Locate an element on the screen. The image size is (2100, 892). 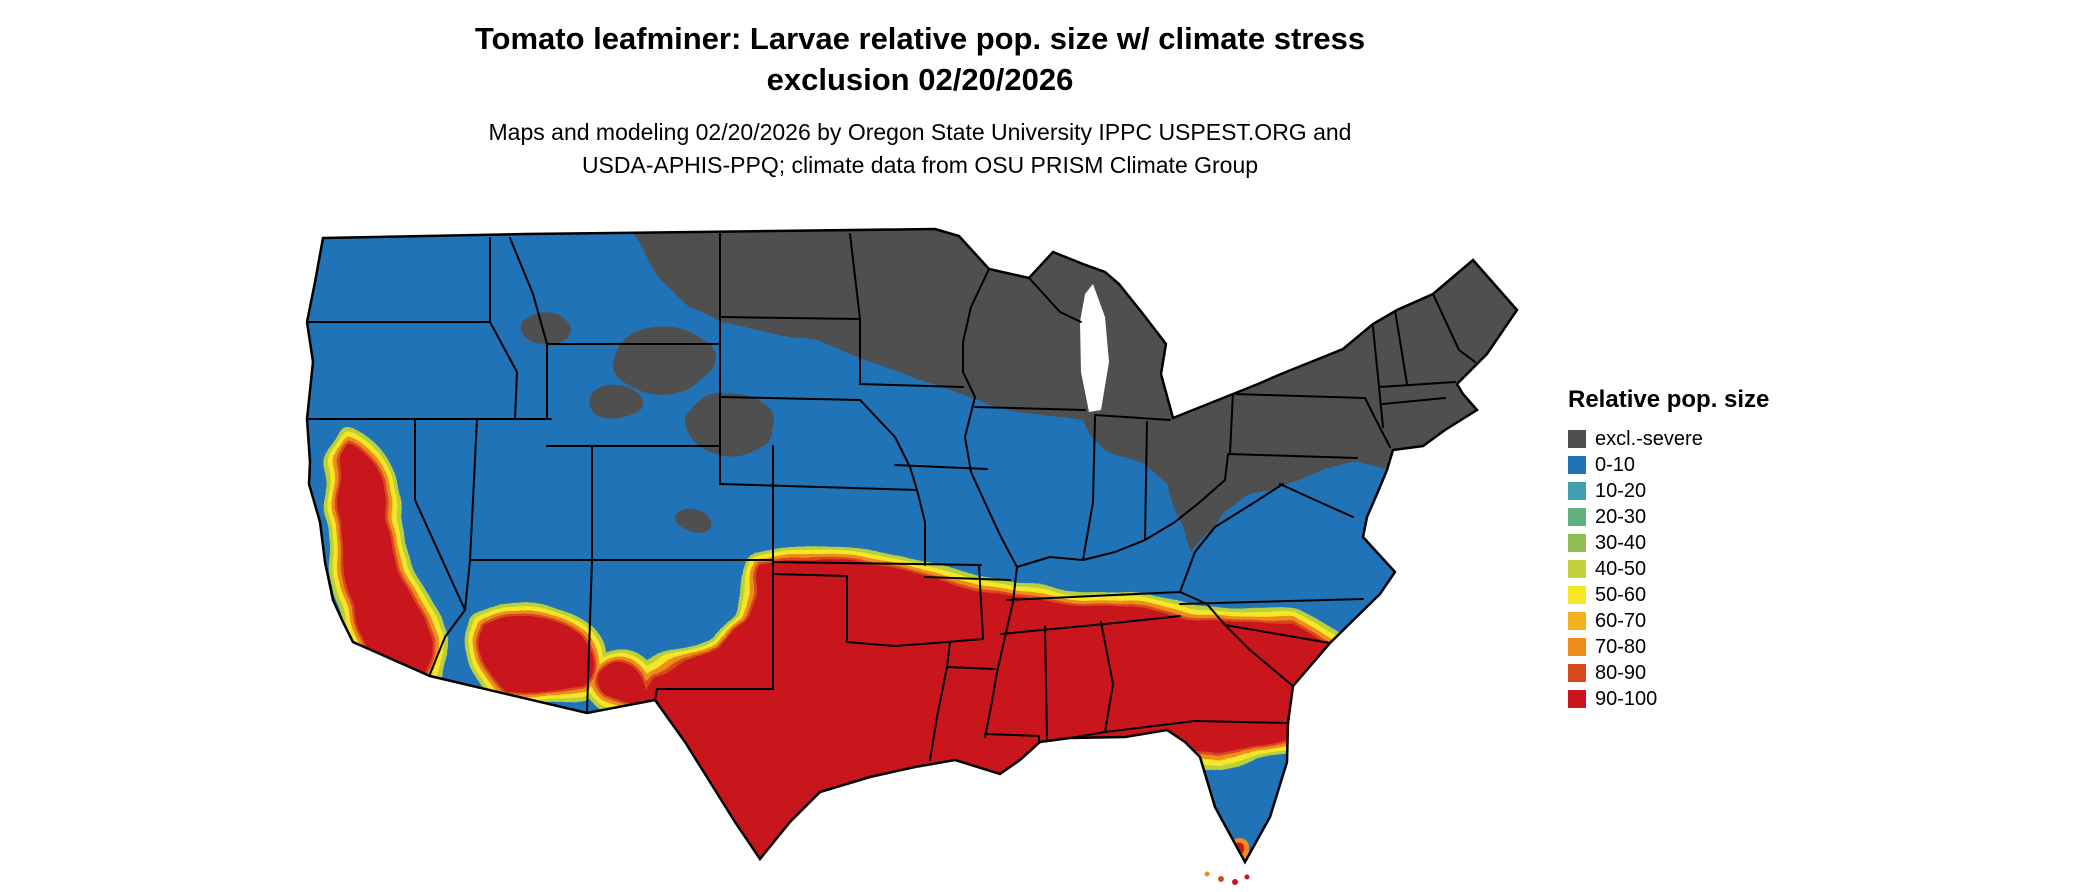
lake-michigan is located at coordinates (1094, 348).